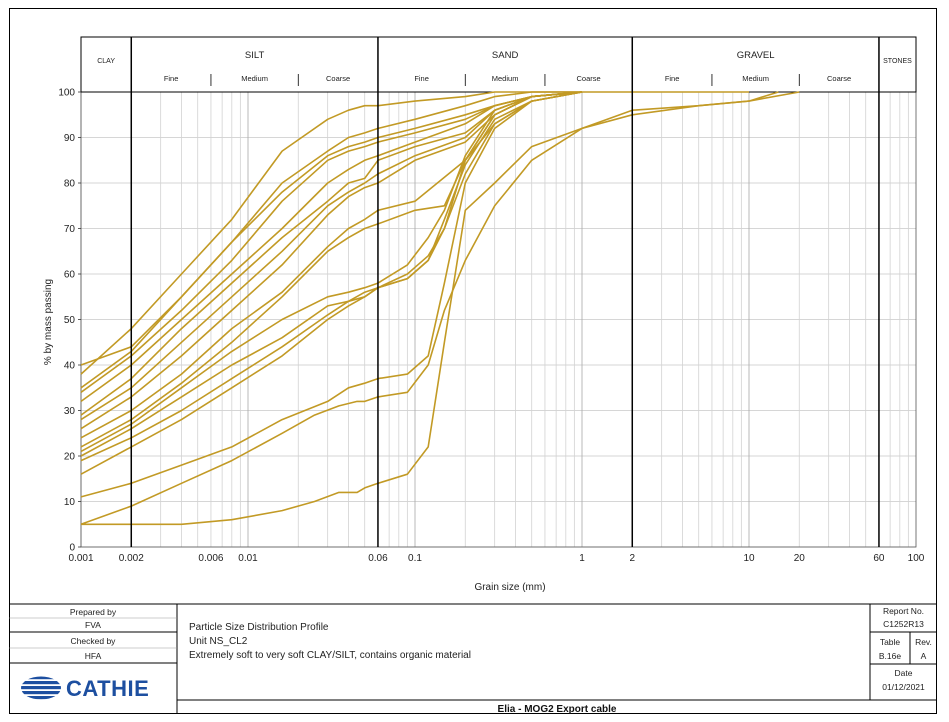  Describe the element at coordinates (509, 587) in the screenshot. I see `x-axis-label: Grain size (mm)` at that location.